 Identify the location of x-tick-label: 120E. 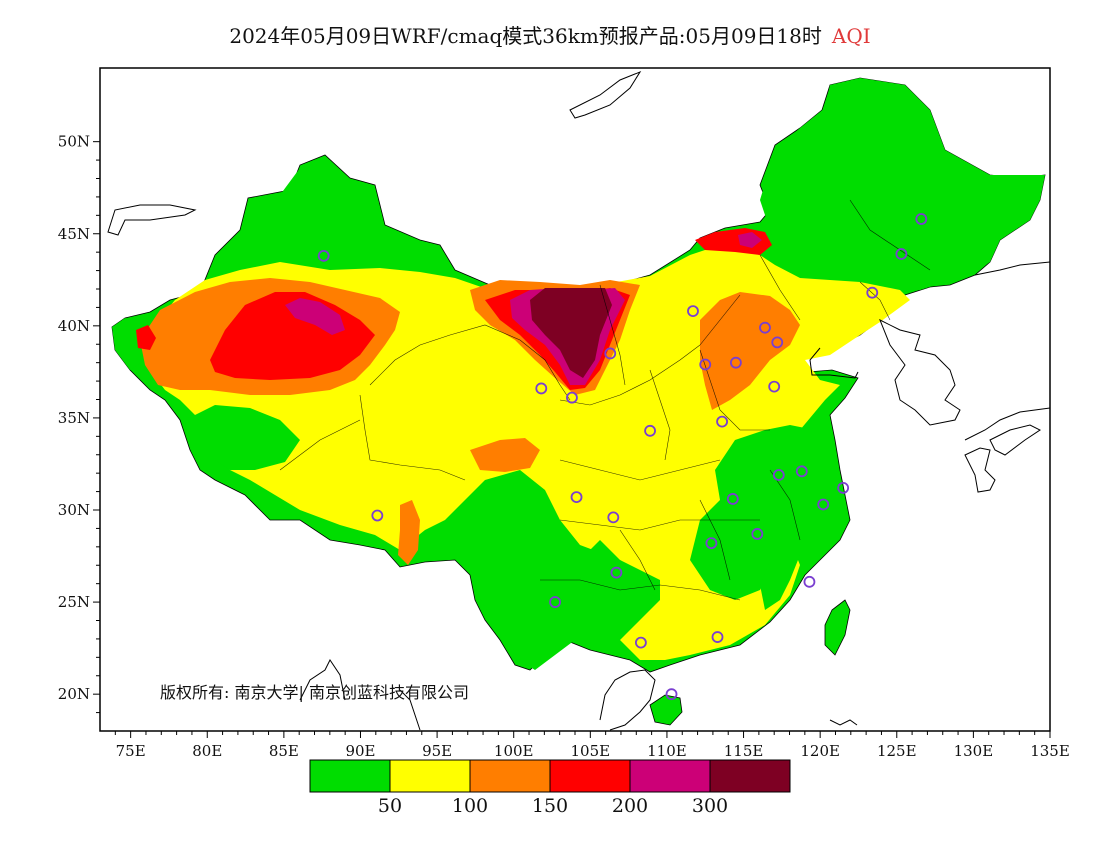
(820, 751).